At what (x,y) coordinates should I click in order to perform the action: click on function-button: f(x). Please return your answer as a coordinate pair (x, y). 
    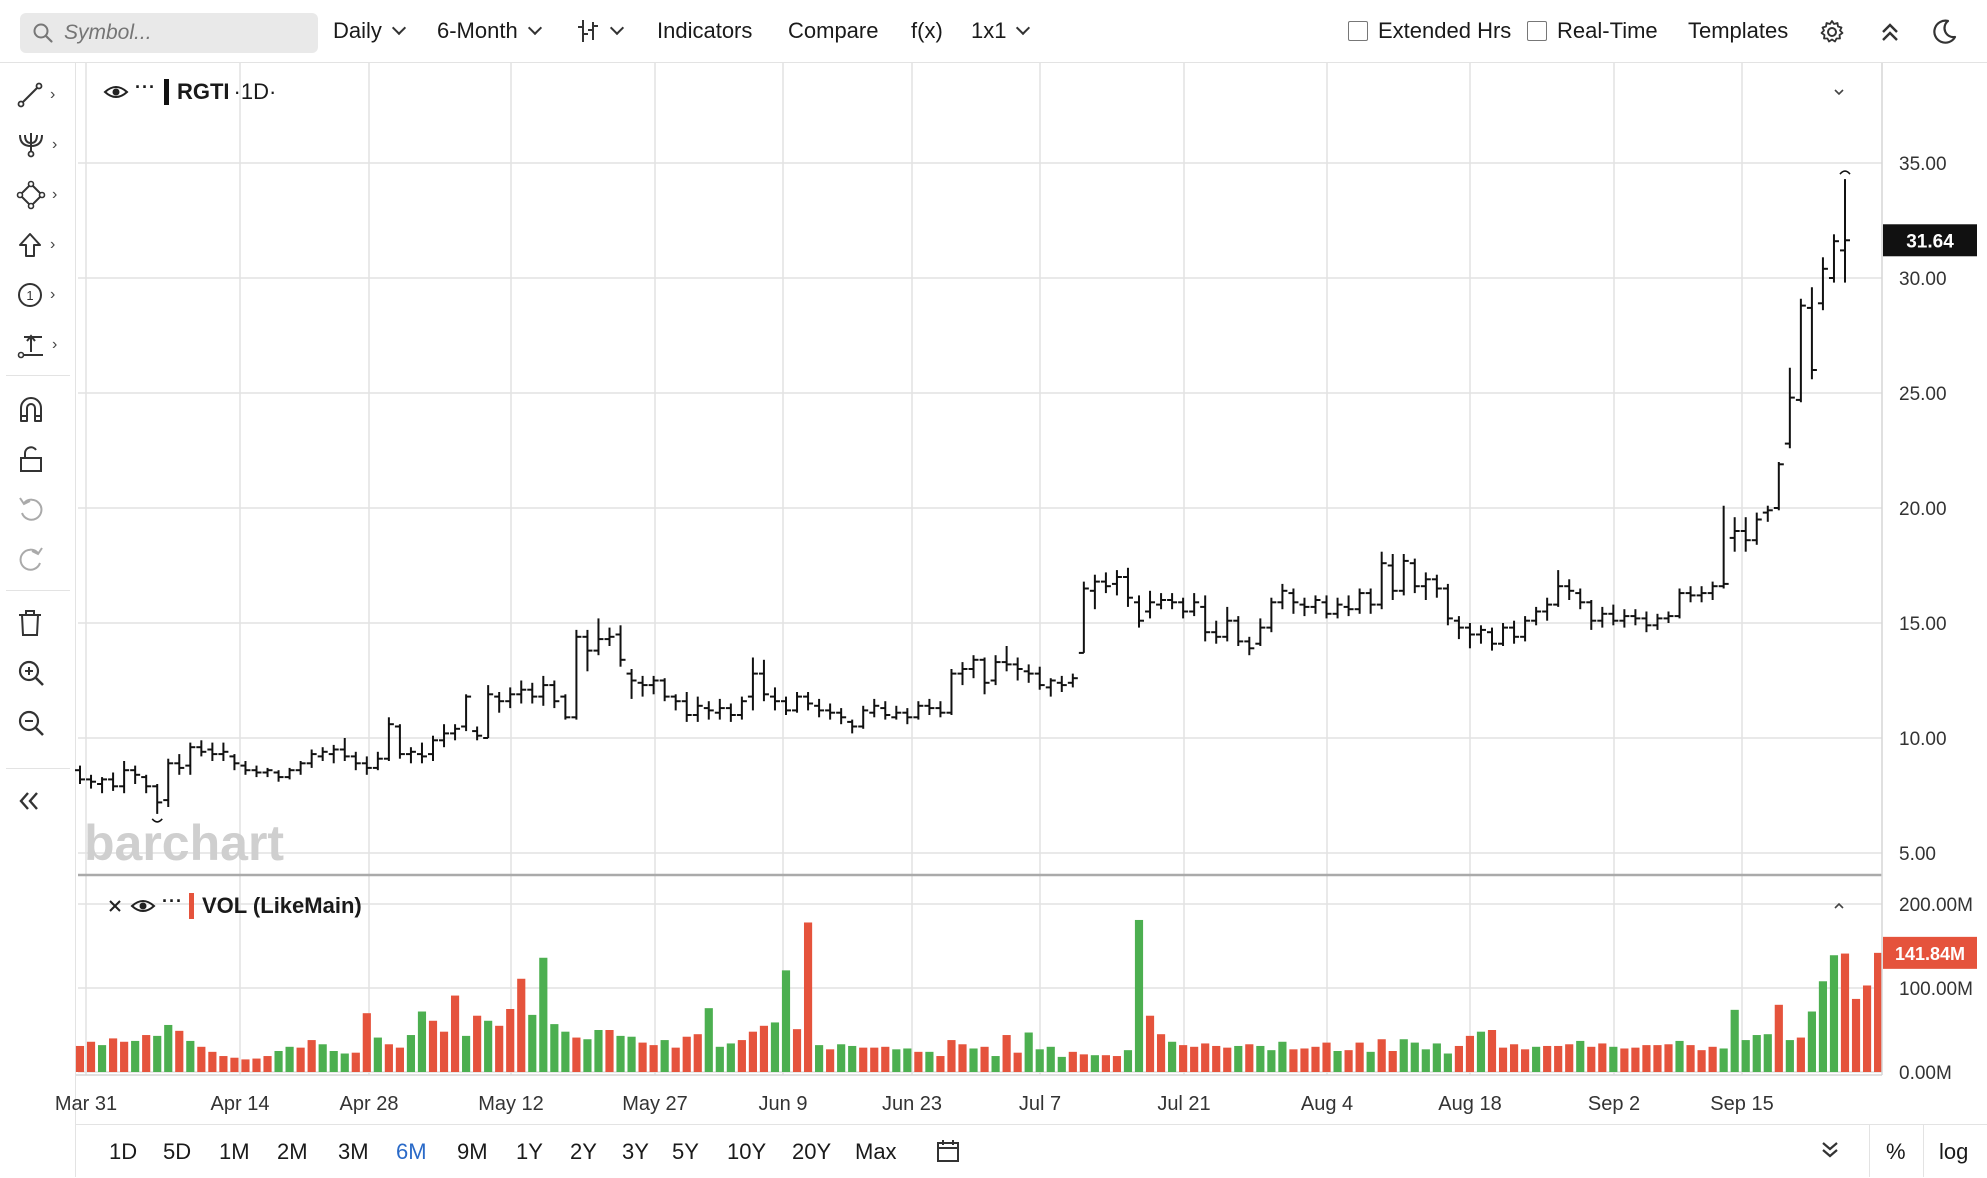
    Looking at the image, I should click on (927, 30).